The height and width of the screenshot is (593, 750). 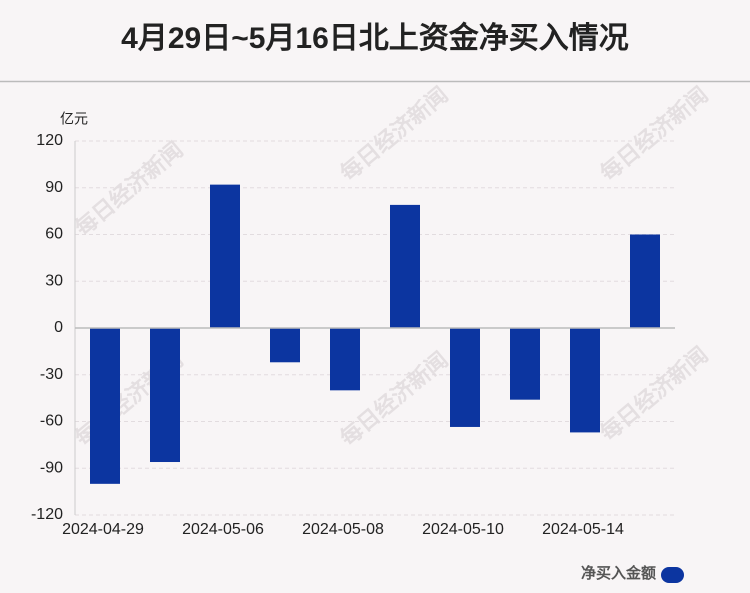 I want to click on x-tick-label: 2024-04-29, so click(x=103, y=529).